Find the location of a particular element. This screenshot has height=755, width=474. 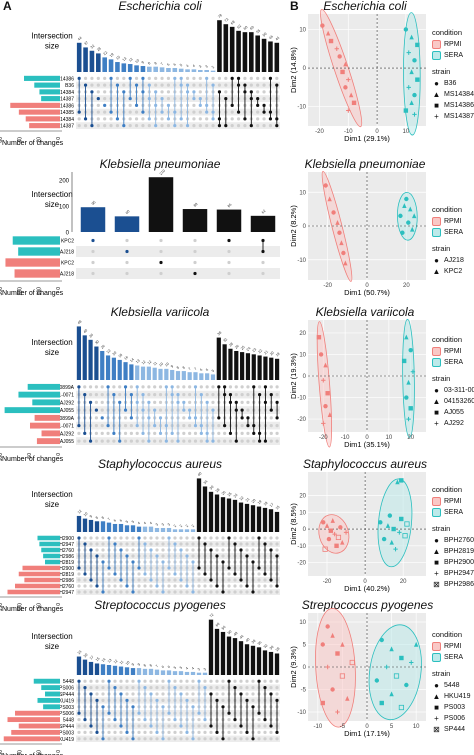

legend-strain-item: ⊠ BPH2986 is located at coordinates (453, 584).